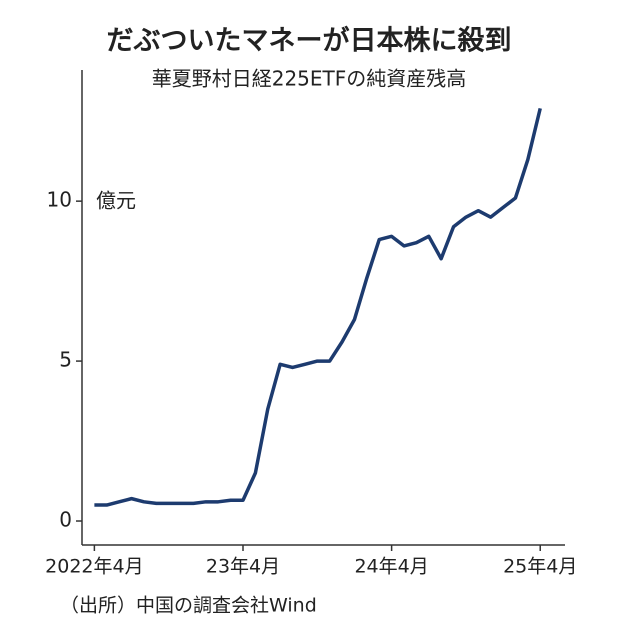 This screenshot has height=631, width=618. Describe the element at coordinates (94, 567) in the screenshot. I see `x-tick-label: 2022年4月` at that location.